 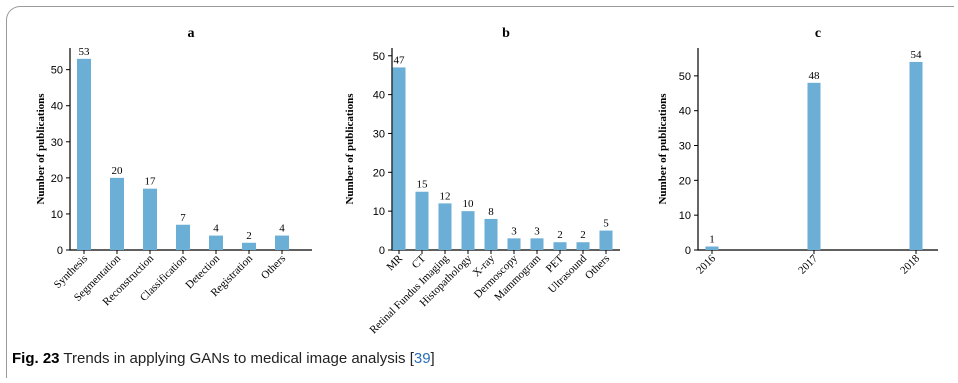 I want to click on panel-a-y-tick-label: 50, so click(x=57, y=71).